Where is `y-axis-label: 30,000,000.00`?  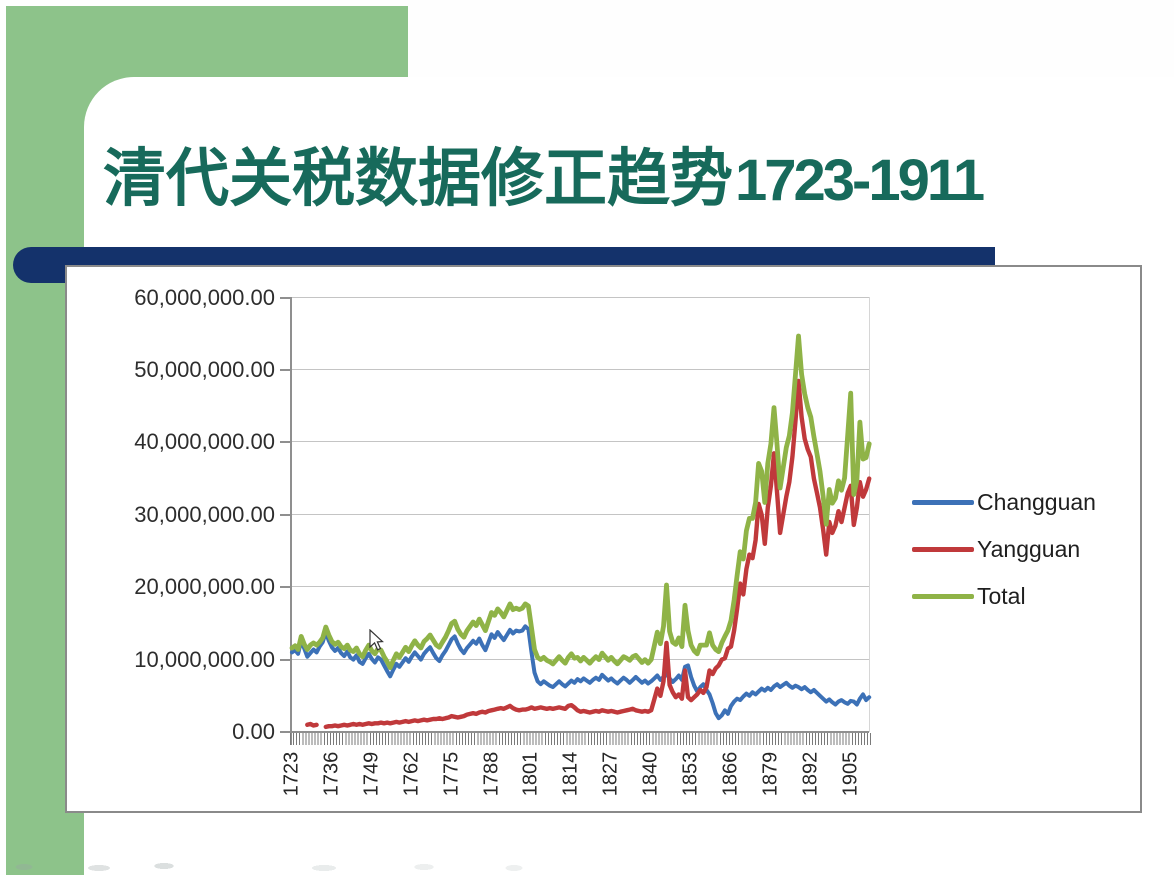 y-axis-label: 30,000,000.00 is located at coordinates (204, 514).